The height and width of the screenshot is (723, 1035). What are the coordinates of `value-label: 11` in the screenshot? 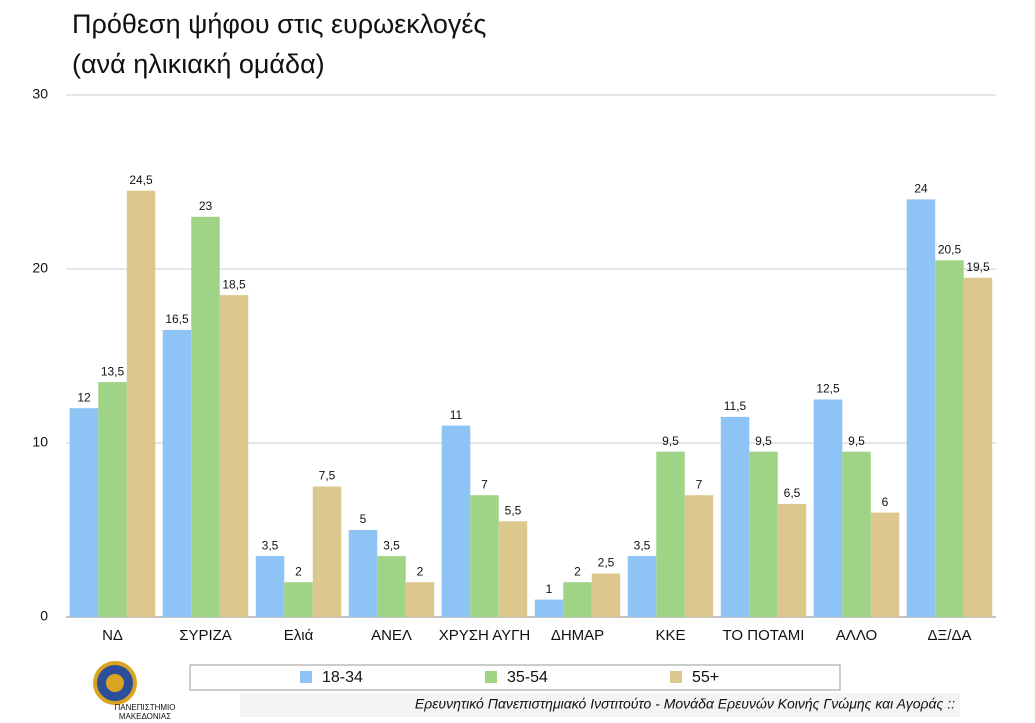 It's located at (456, 415).